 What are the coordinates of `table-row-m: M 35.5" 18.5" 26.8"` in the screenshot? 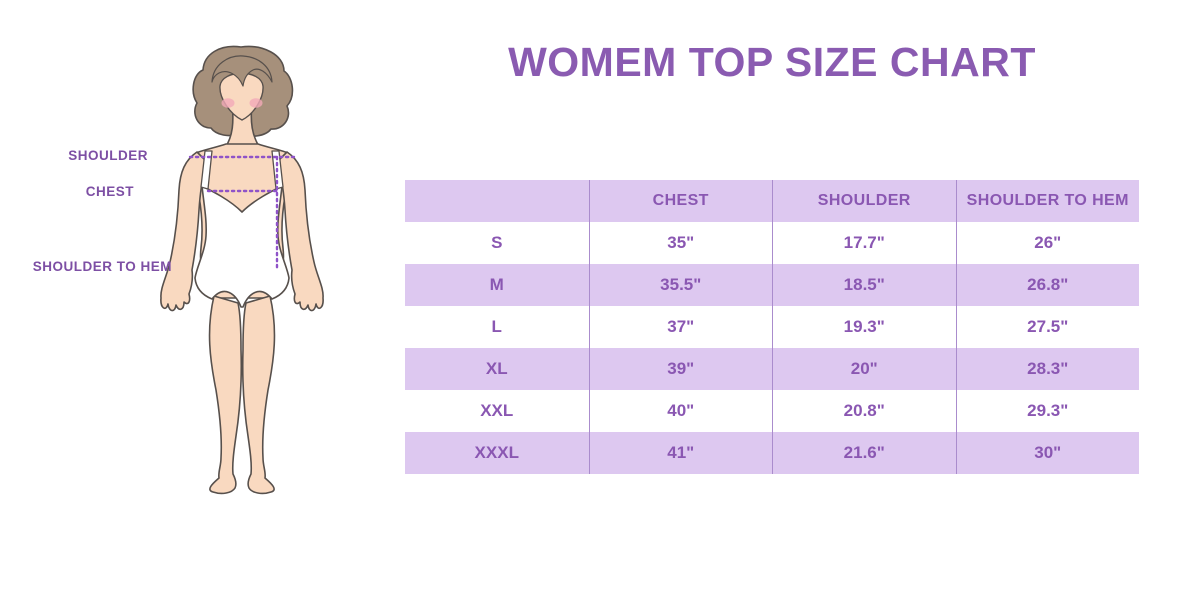 It's located at (772, 285).